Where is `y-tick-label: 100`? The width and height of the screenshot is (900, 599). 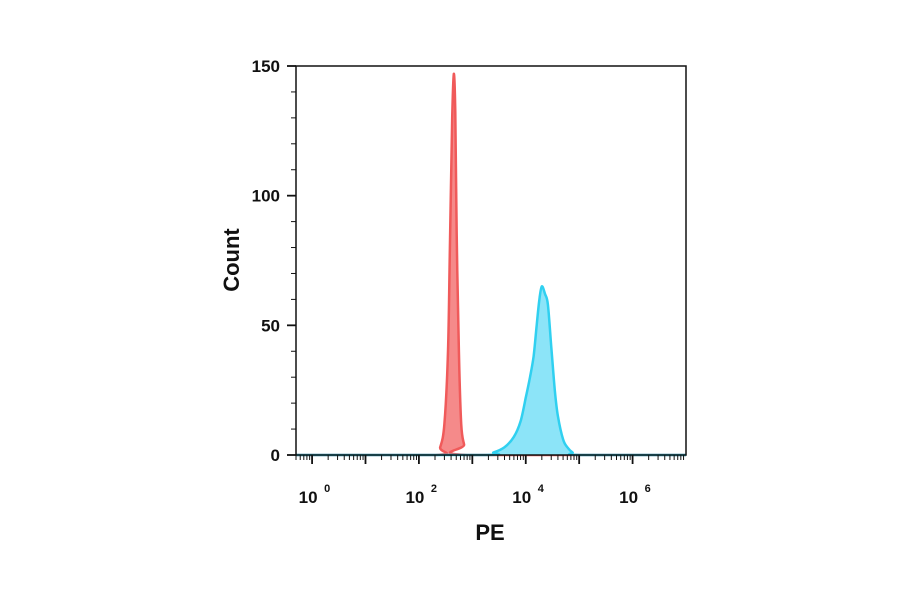 y-tick-label: 100 is located at coordinates (266, 196).